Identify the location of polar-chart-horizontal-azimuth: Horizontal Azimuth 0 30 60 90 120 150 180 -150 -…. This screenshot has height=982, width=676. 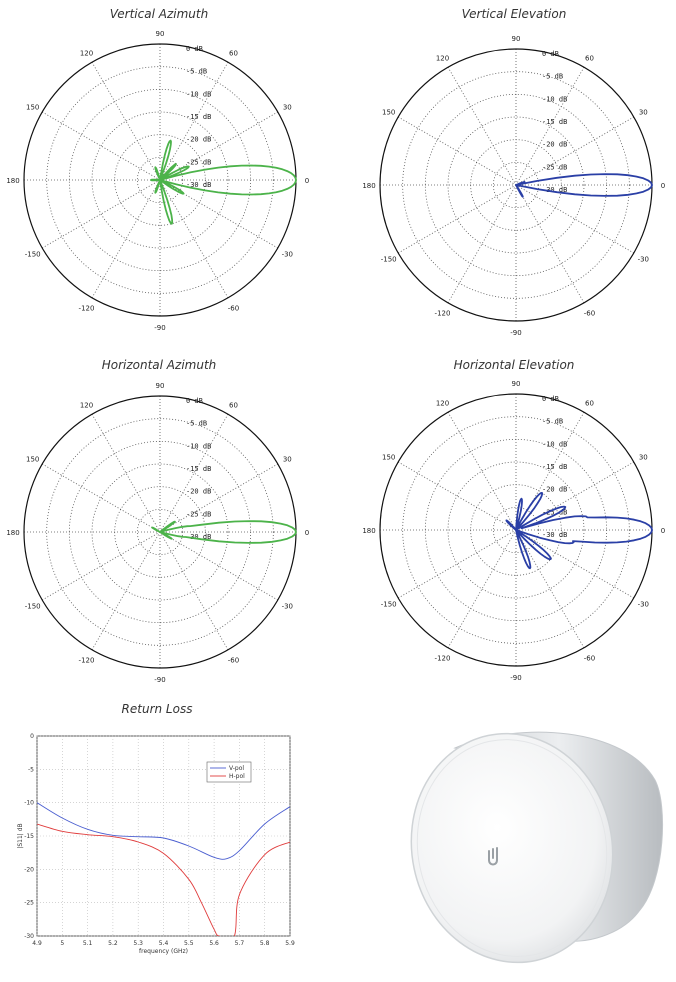
(157, 521).